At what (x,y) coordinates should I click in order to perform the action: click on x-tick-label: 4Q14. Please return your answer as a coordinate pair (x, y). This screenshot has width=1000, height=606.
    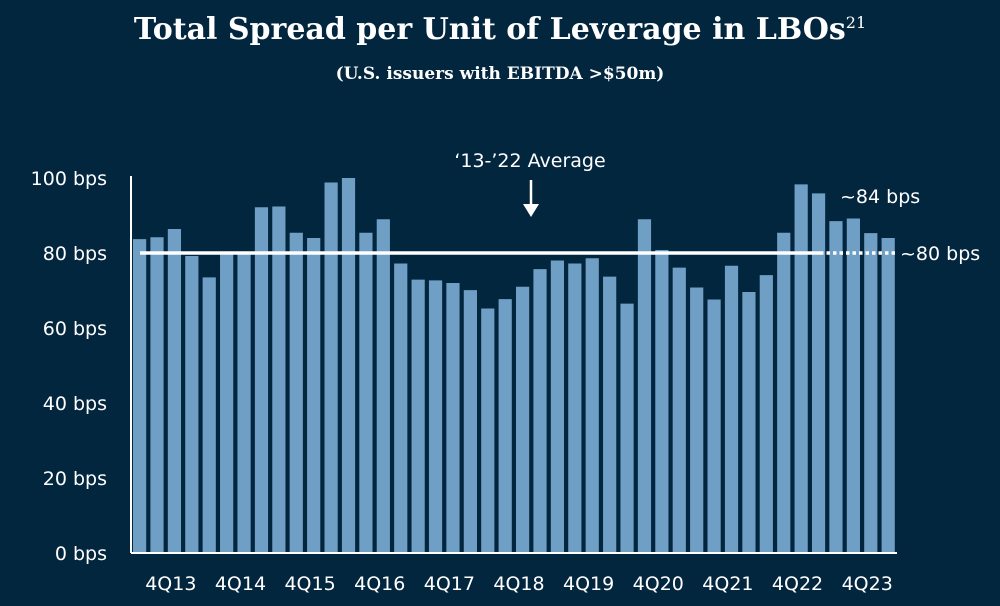
    Looking at the image, I should click on (240, 584).